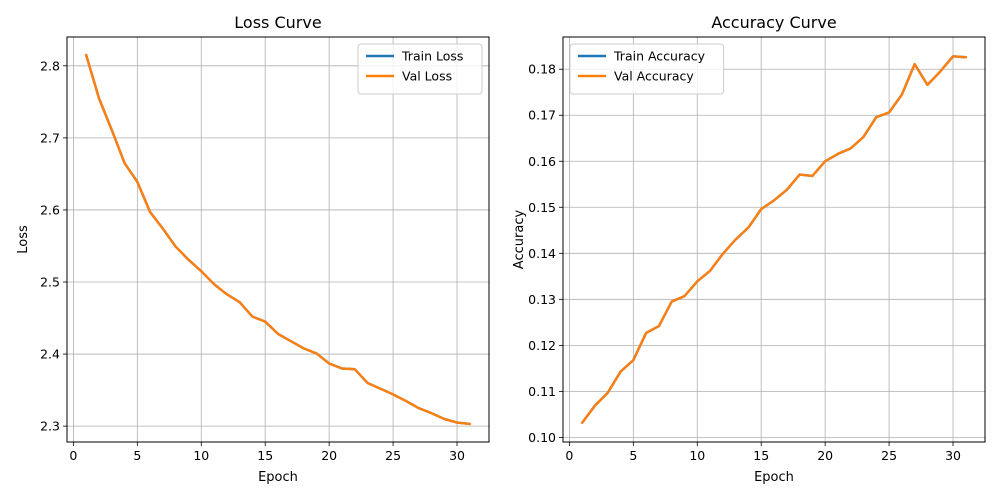 This screenshot has width=1000, height=500. Describe the element at coordinates (654, 76) in the screenshot. I see `accuracy-legend-label-1: Val Accuracy` at that location.